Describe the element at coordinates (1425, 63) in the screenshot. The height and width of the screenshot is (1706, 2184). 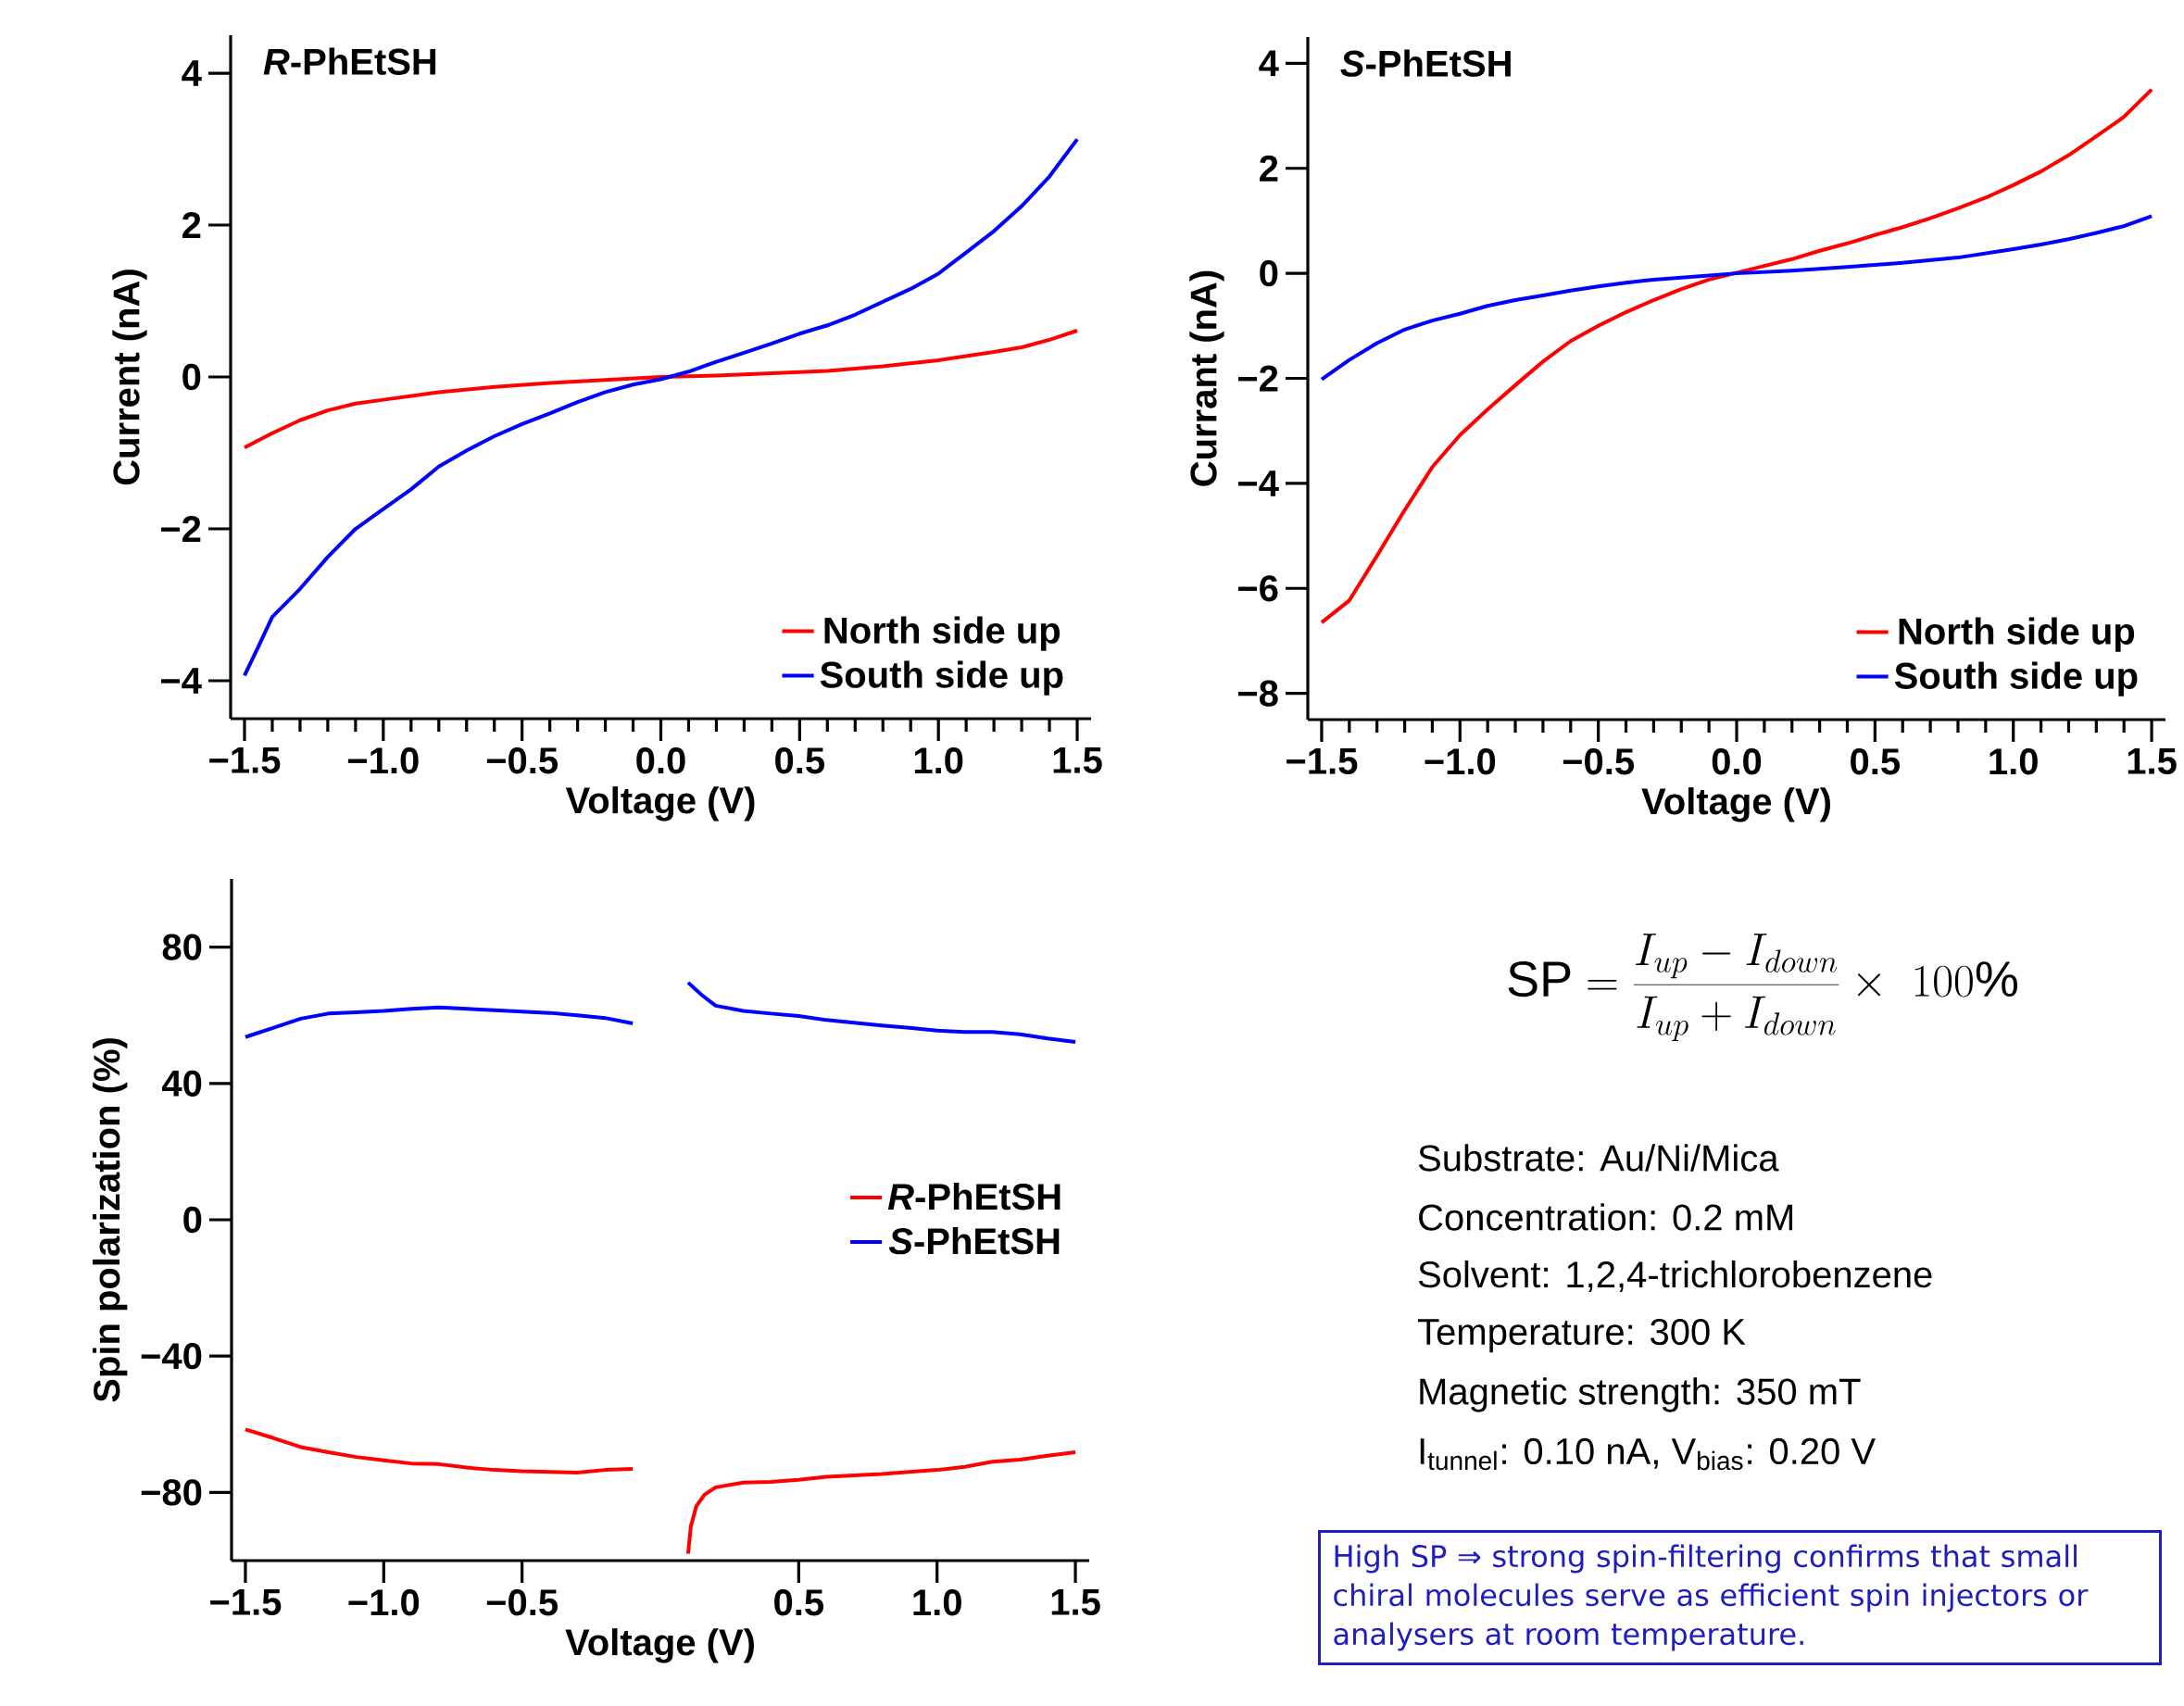
I see `chart-title: S-PhEtSH` at that location.